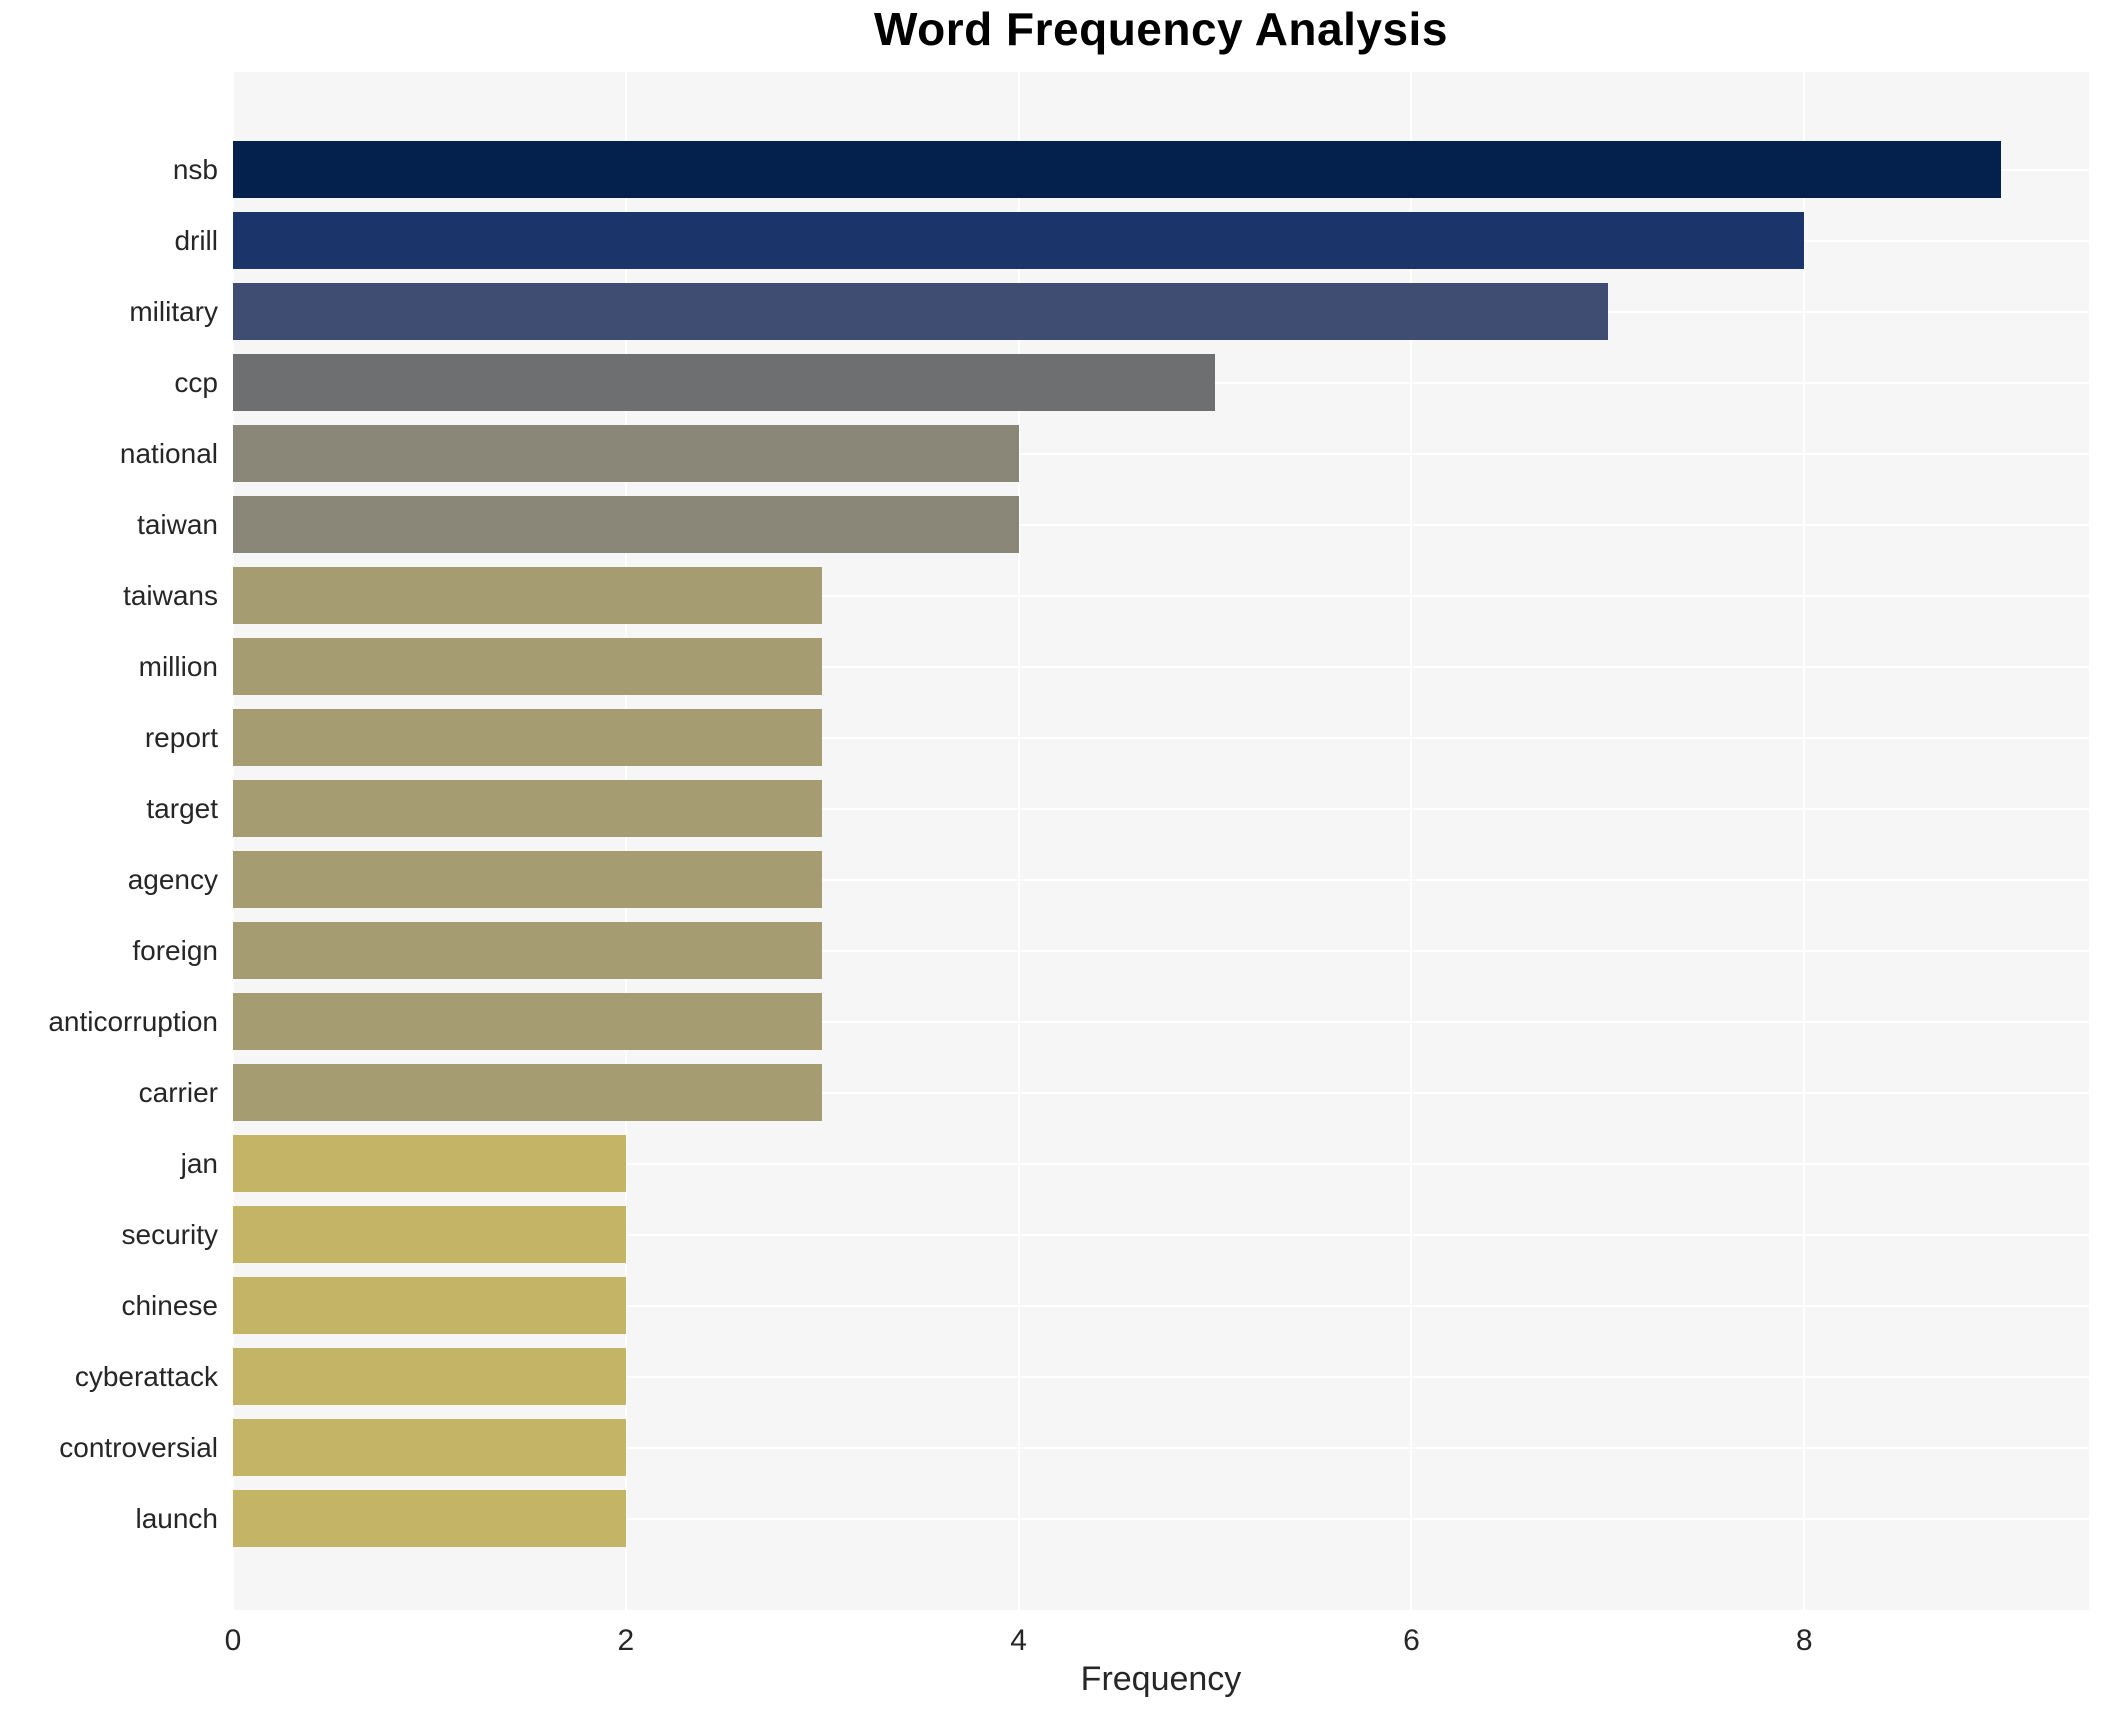 This screenshot has width=2111, height=1710. I want to click on category-label-jan: jan, so click(199, 1163).